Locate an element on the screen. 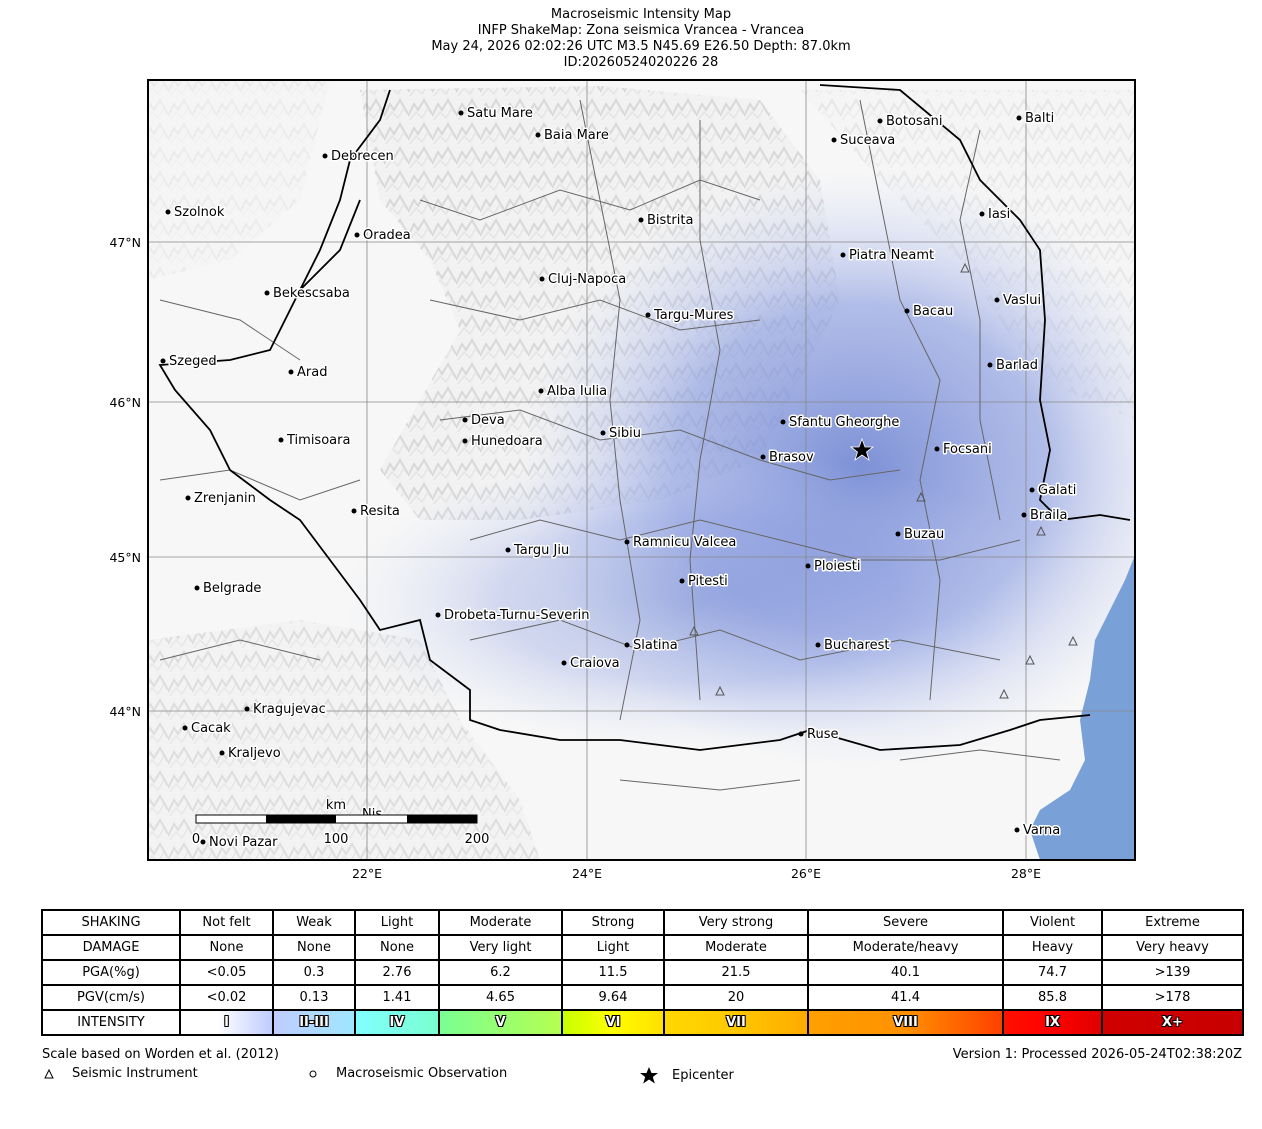  svg-text: Cluj-Napoca is located at coordinates (587, 279).